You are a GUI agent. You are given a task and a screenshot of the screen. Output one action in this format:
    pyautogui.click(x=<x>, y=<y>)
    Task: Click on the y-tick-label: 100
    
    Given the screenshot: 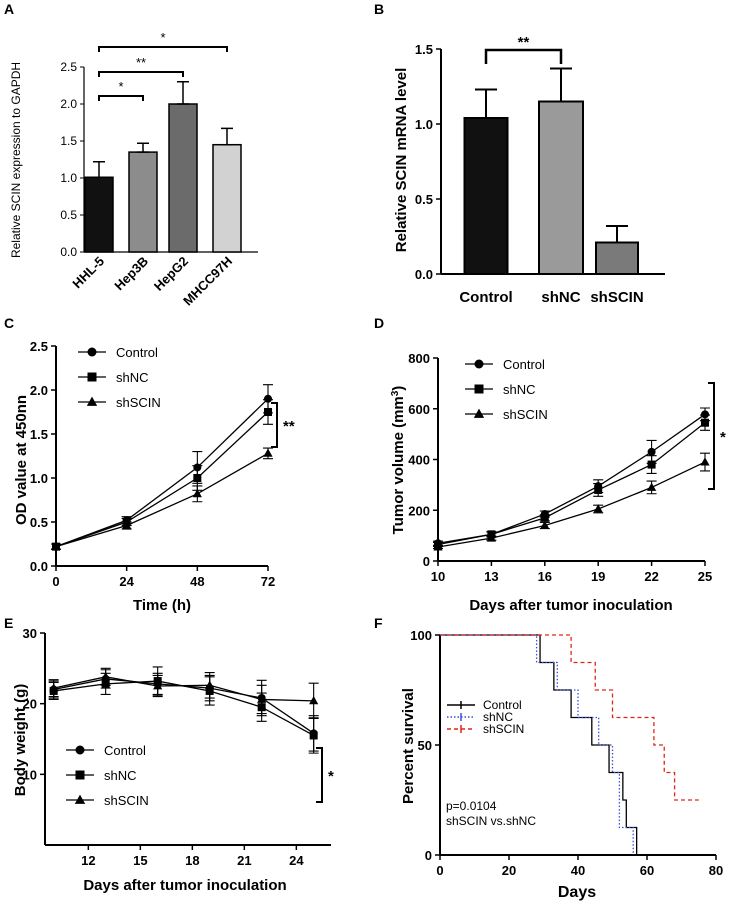 What is the action you would take?
    pyautogui.click(x=421, y=635)
    